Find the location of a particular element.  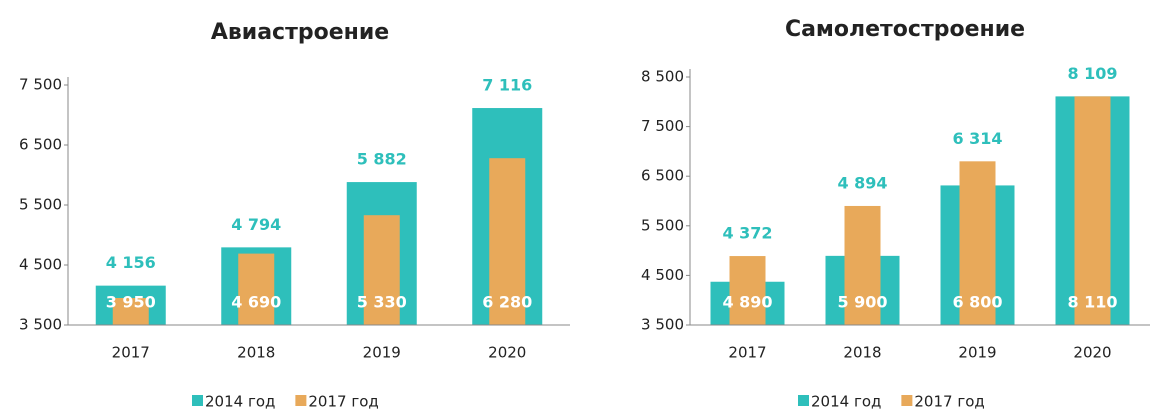

data-label: 4 372 is located at coordinates (747, 233).